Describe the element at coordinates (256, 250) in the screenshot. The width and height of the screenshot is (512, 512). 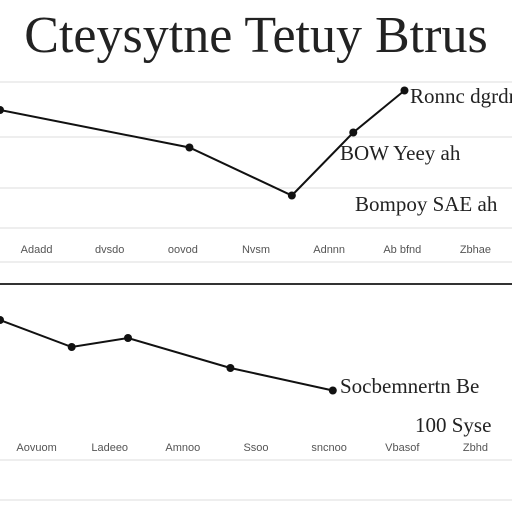
I see `x-tick-label: Nvsm` at that location.